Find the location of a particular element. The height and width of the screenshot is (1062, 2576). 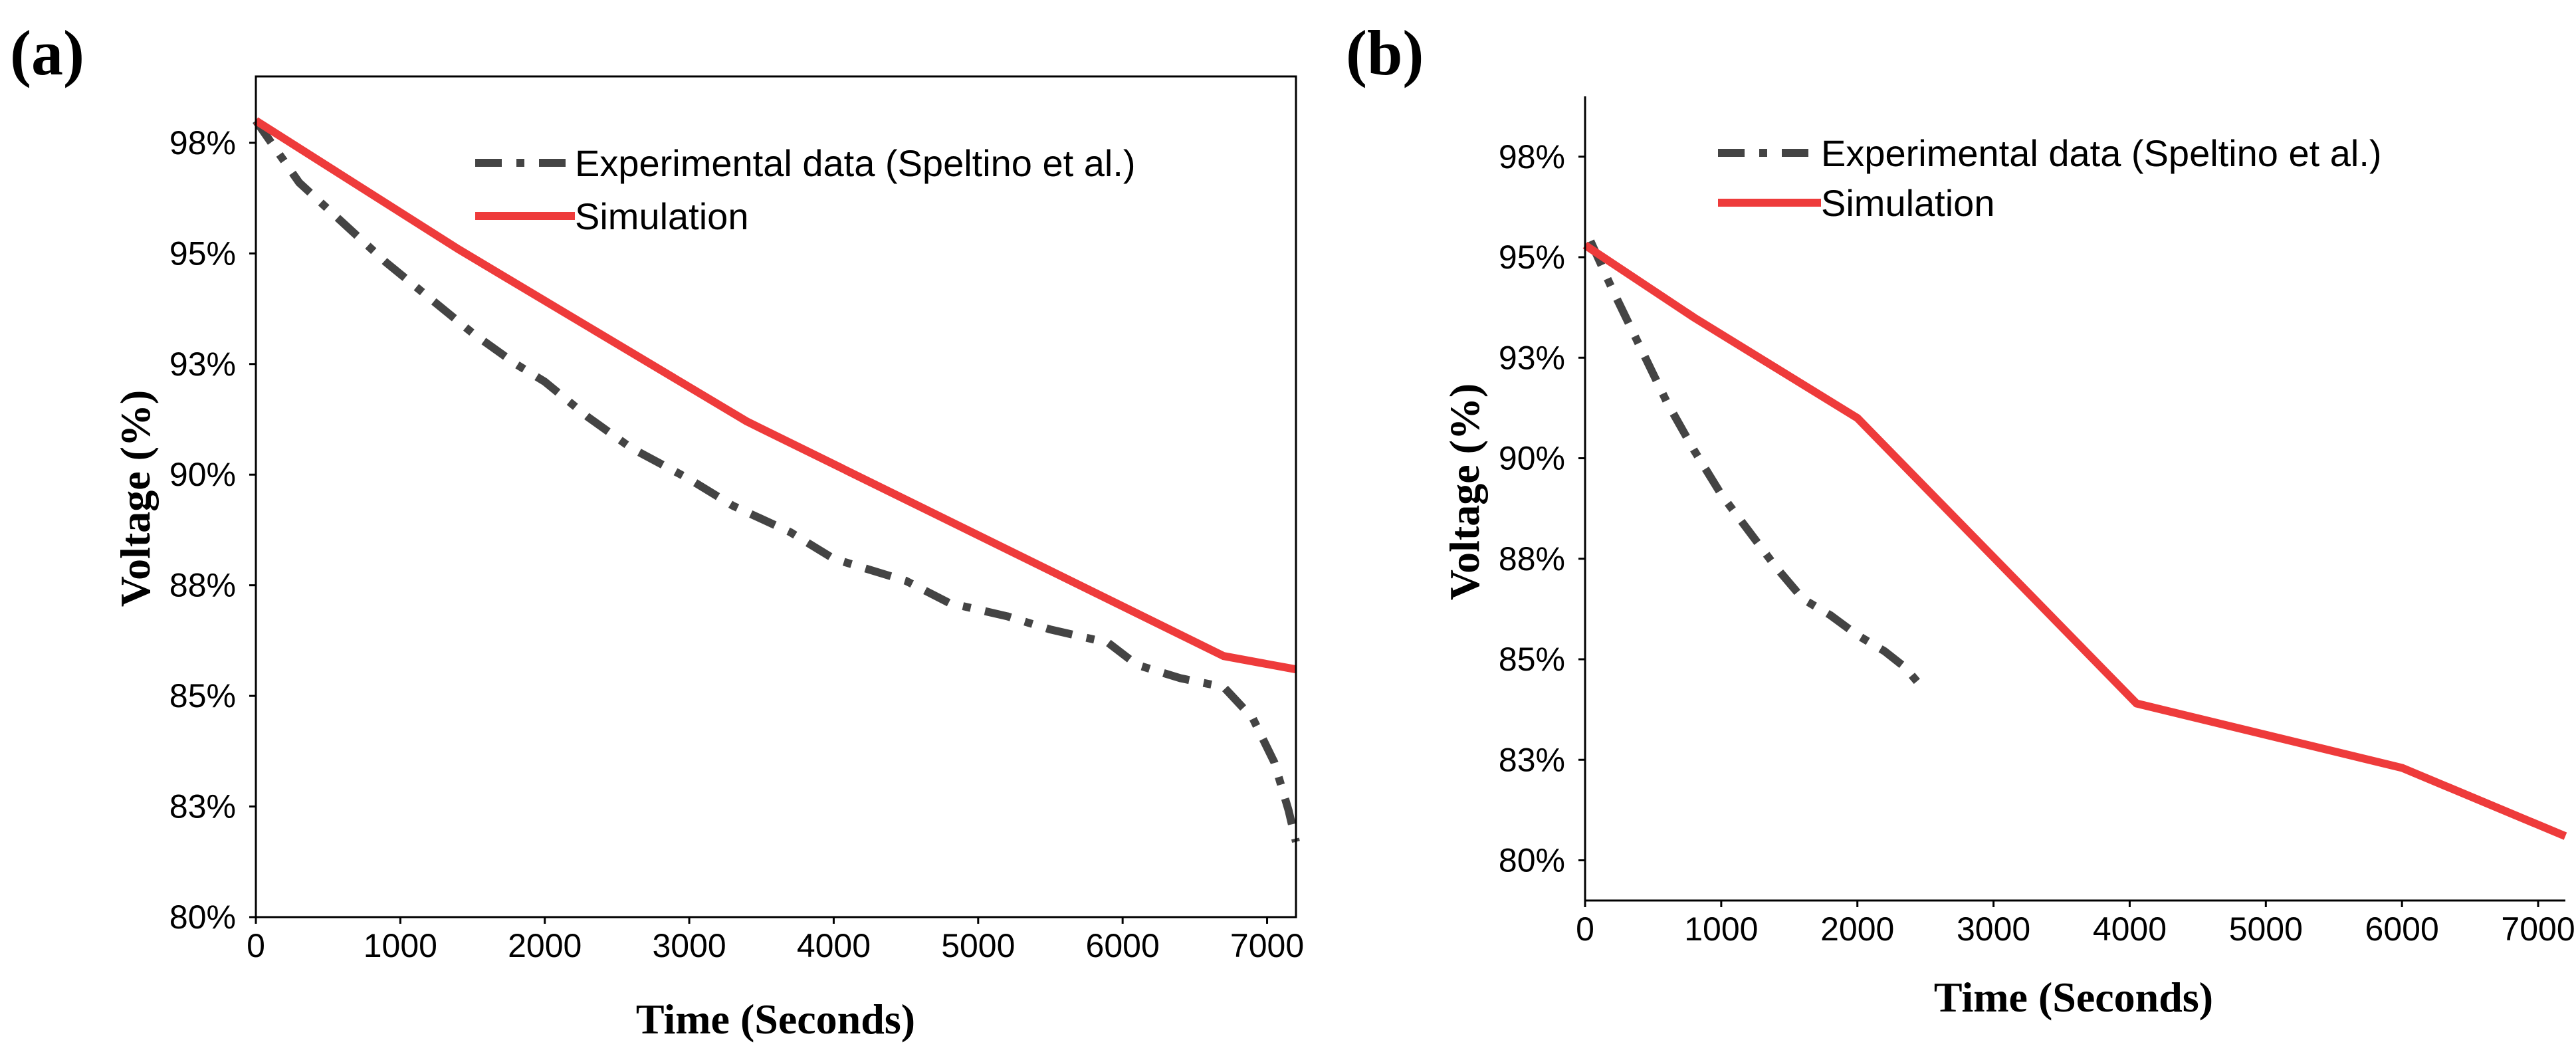

experimental-line is located at coordinates (1754, 463).